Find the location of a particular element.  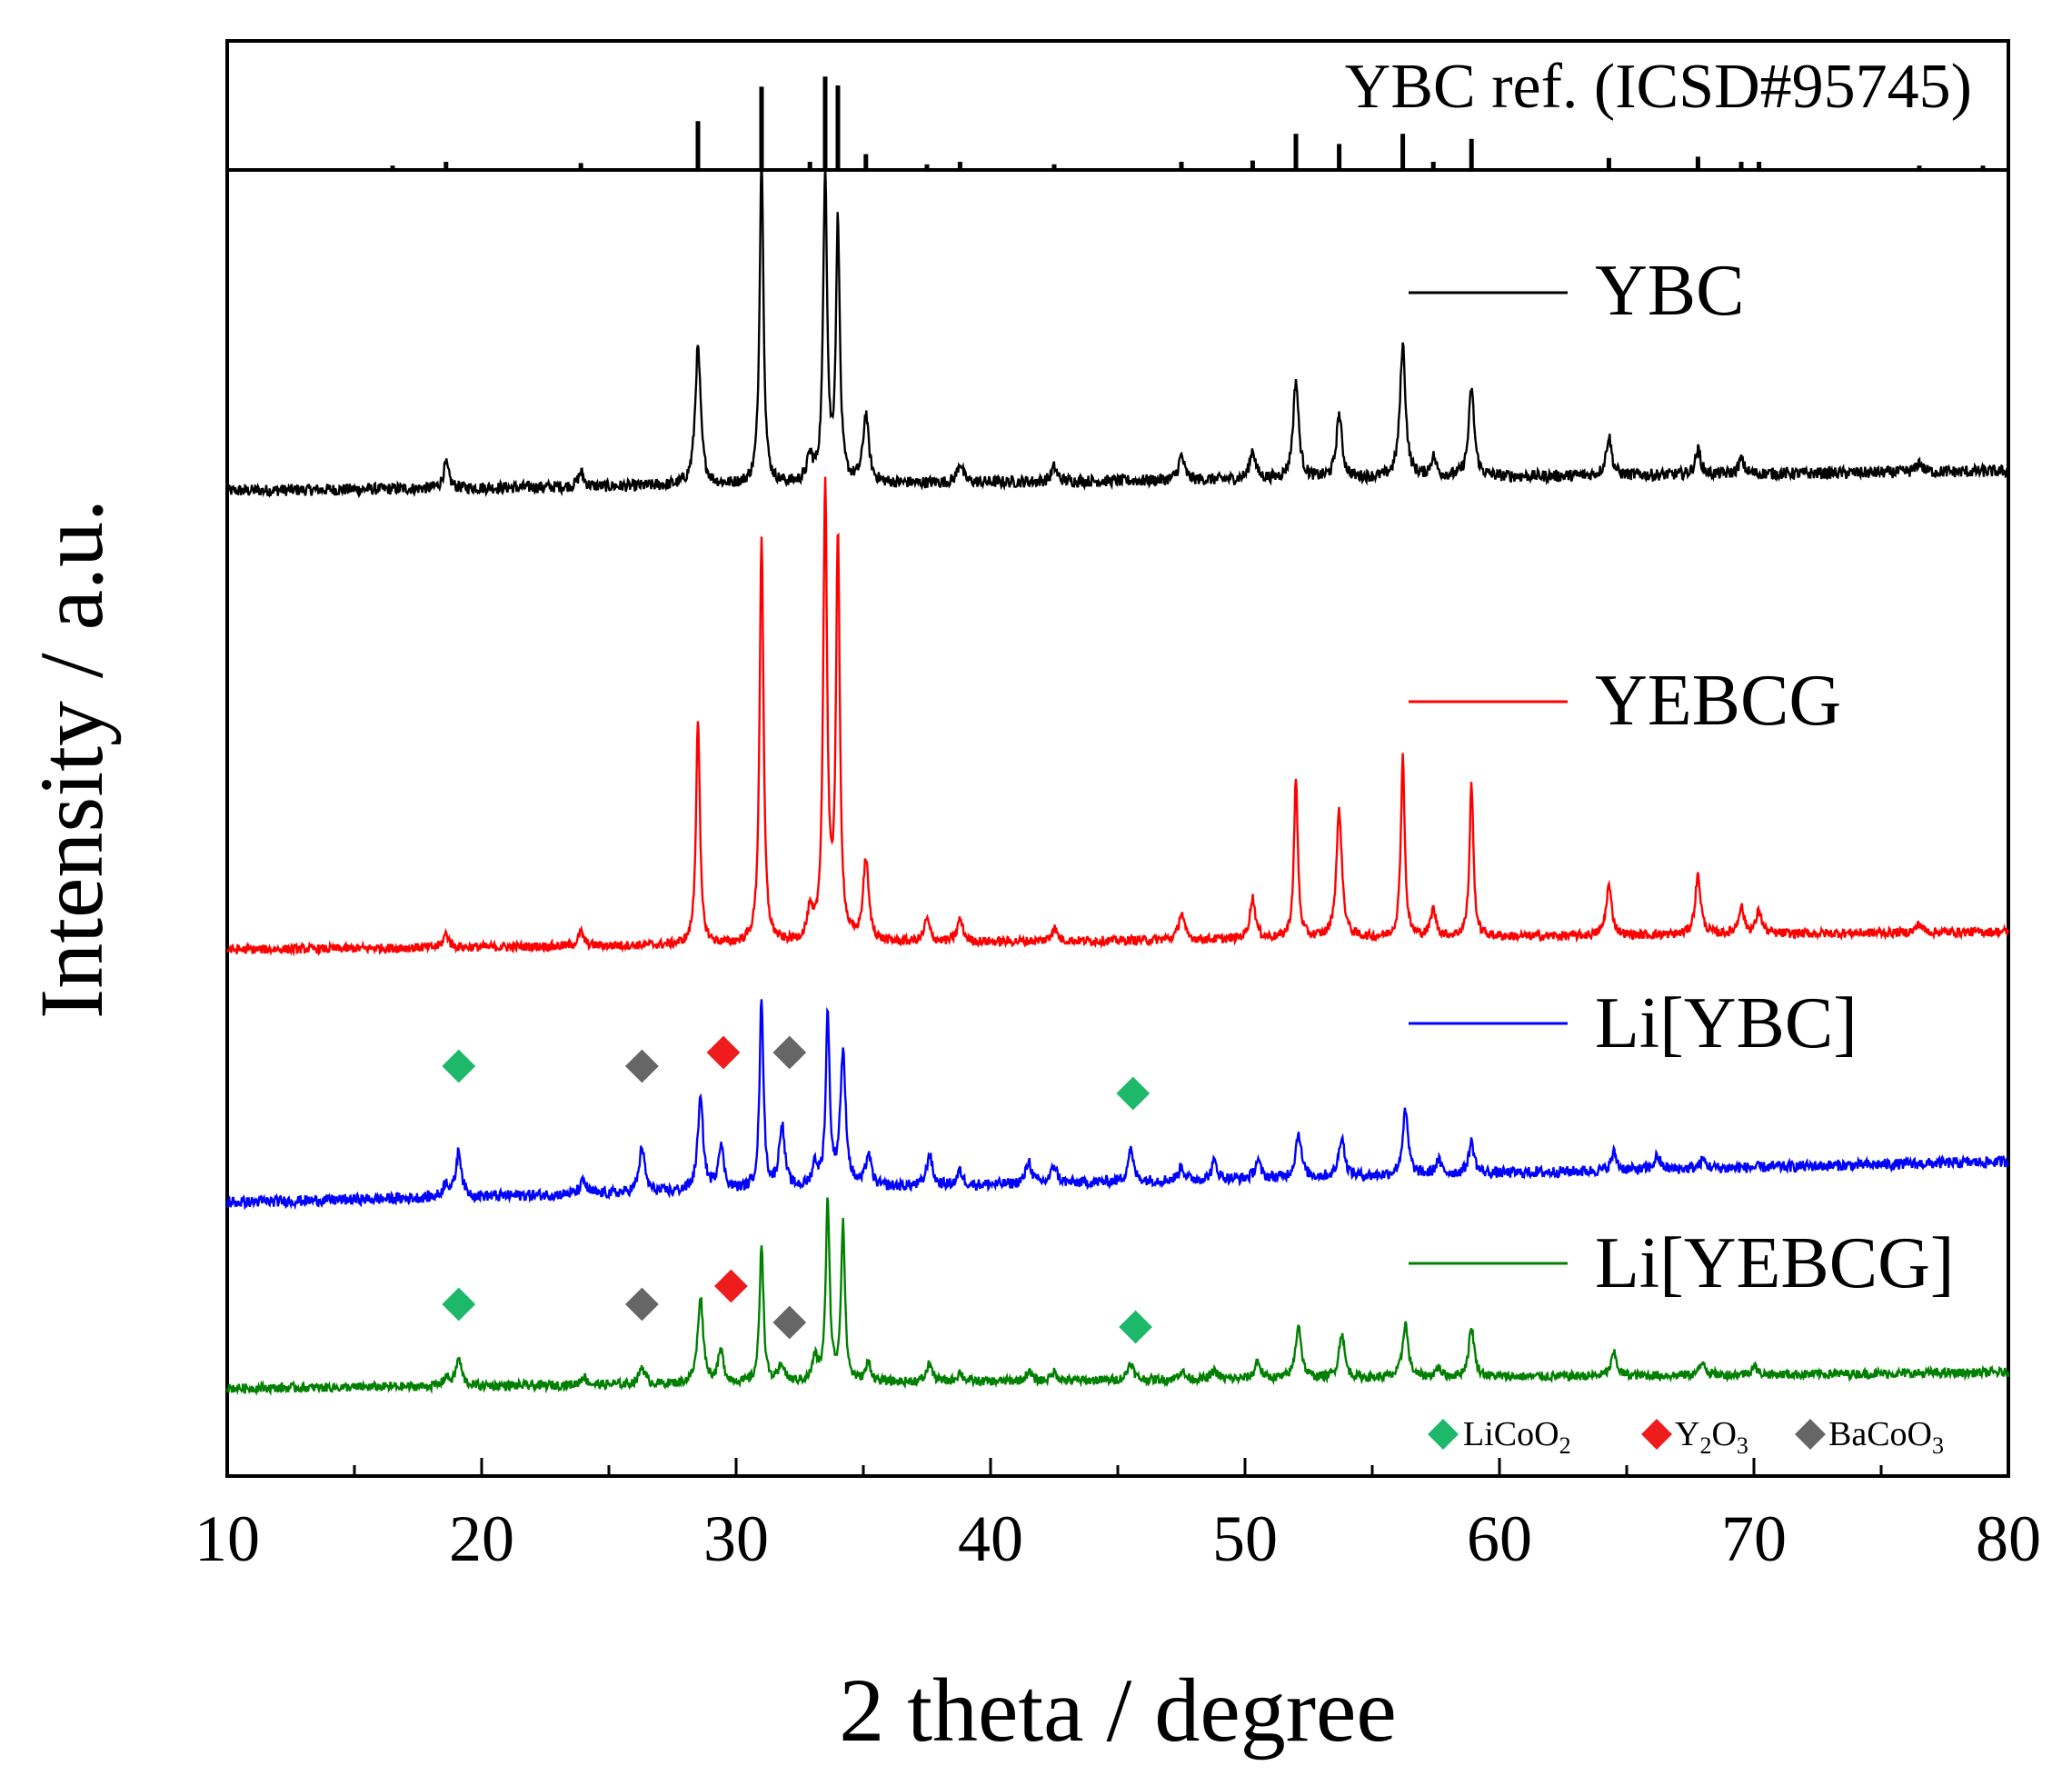

series-label-ybc: YBC is located at coordinates (1670, 291).